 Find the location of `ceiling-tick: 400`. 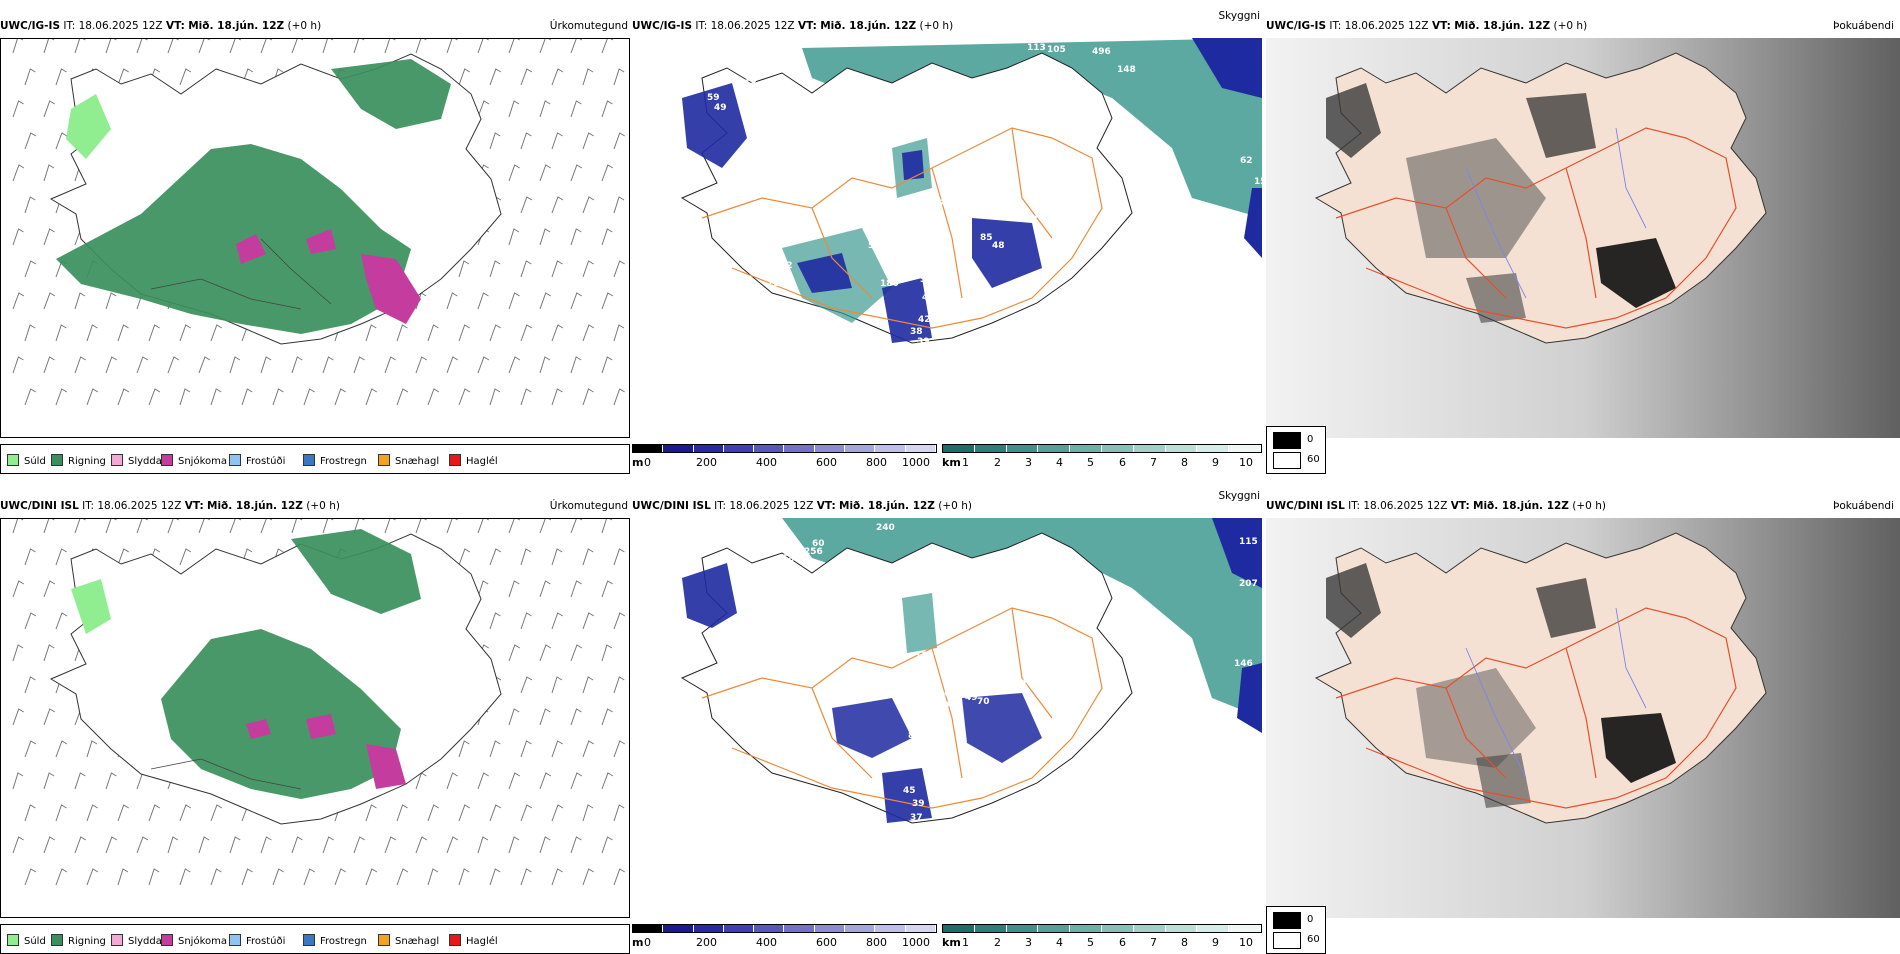

ceiling-tick: 400 is located at coordinates (766, 462).